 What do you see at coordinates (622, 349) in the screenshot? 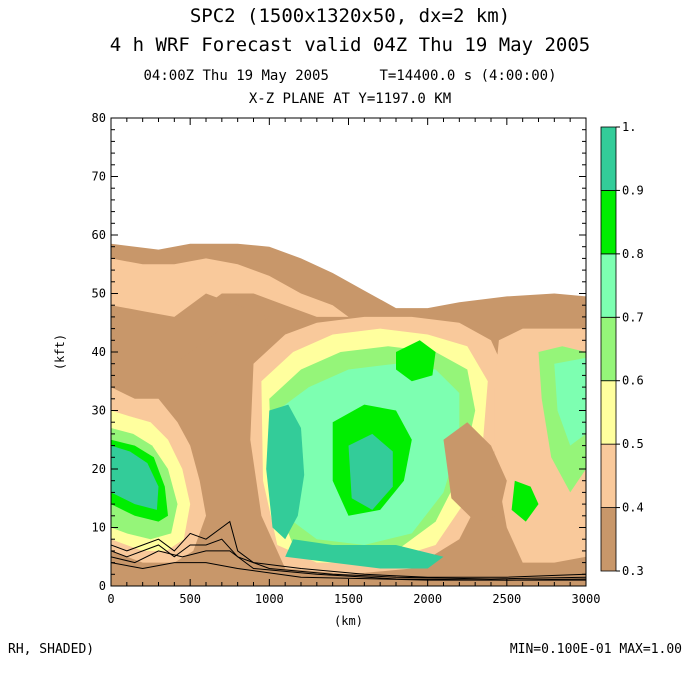
I see `colorbar: 0.3 0.4 0.5 0.6 0.7 0.8 0.9 1.` at bounding box center [622, 349].